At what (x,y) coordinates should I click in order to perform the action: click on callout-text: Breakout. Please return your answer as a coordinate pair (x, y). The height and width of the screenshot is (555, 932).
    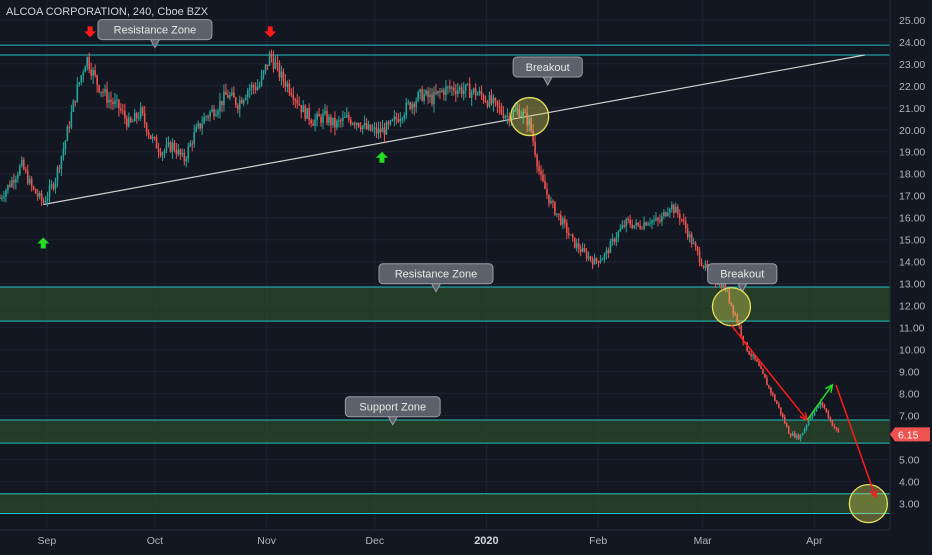
    Looking at the image, I should click on (548, 68).